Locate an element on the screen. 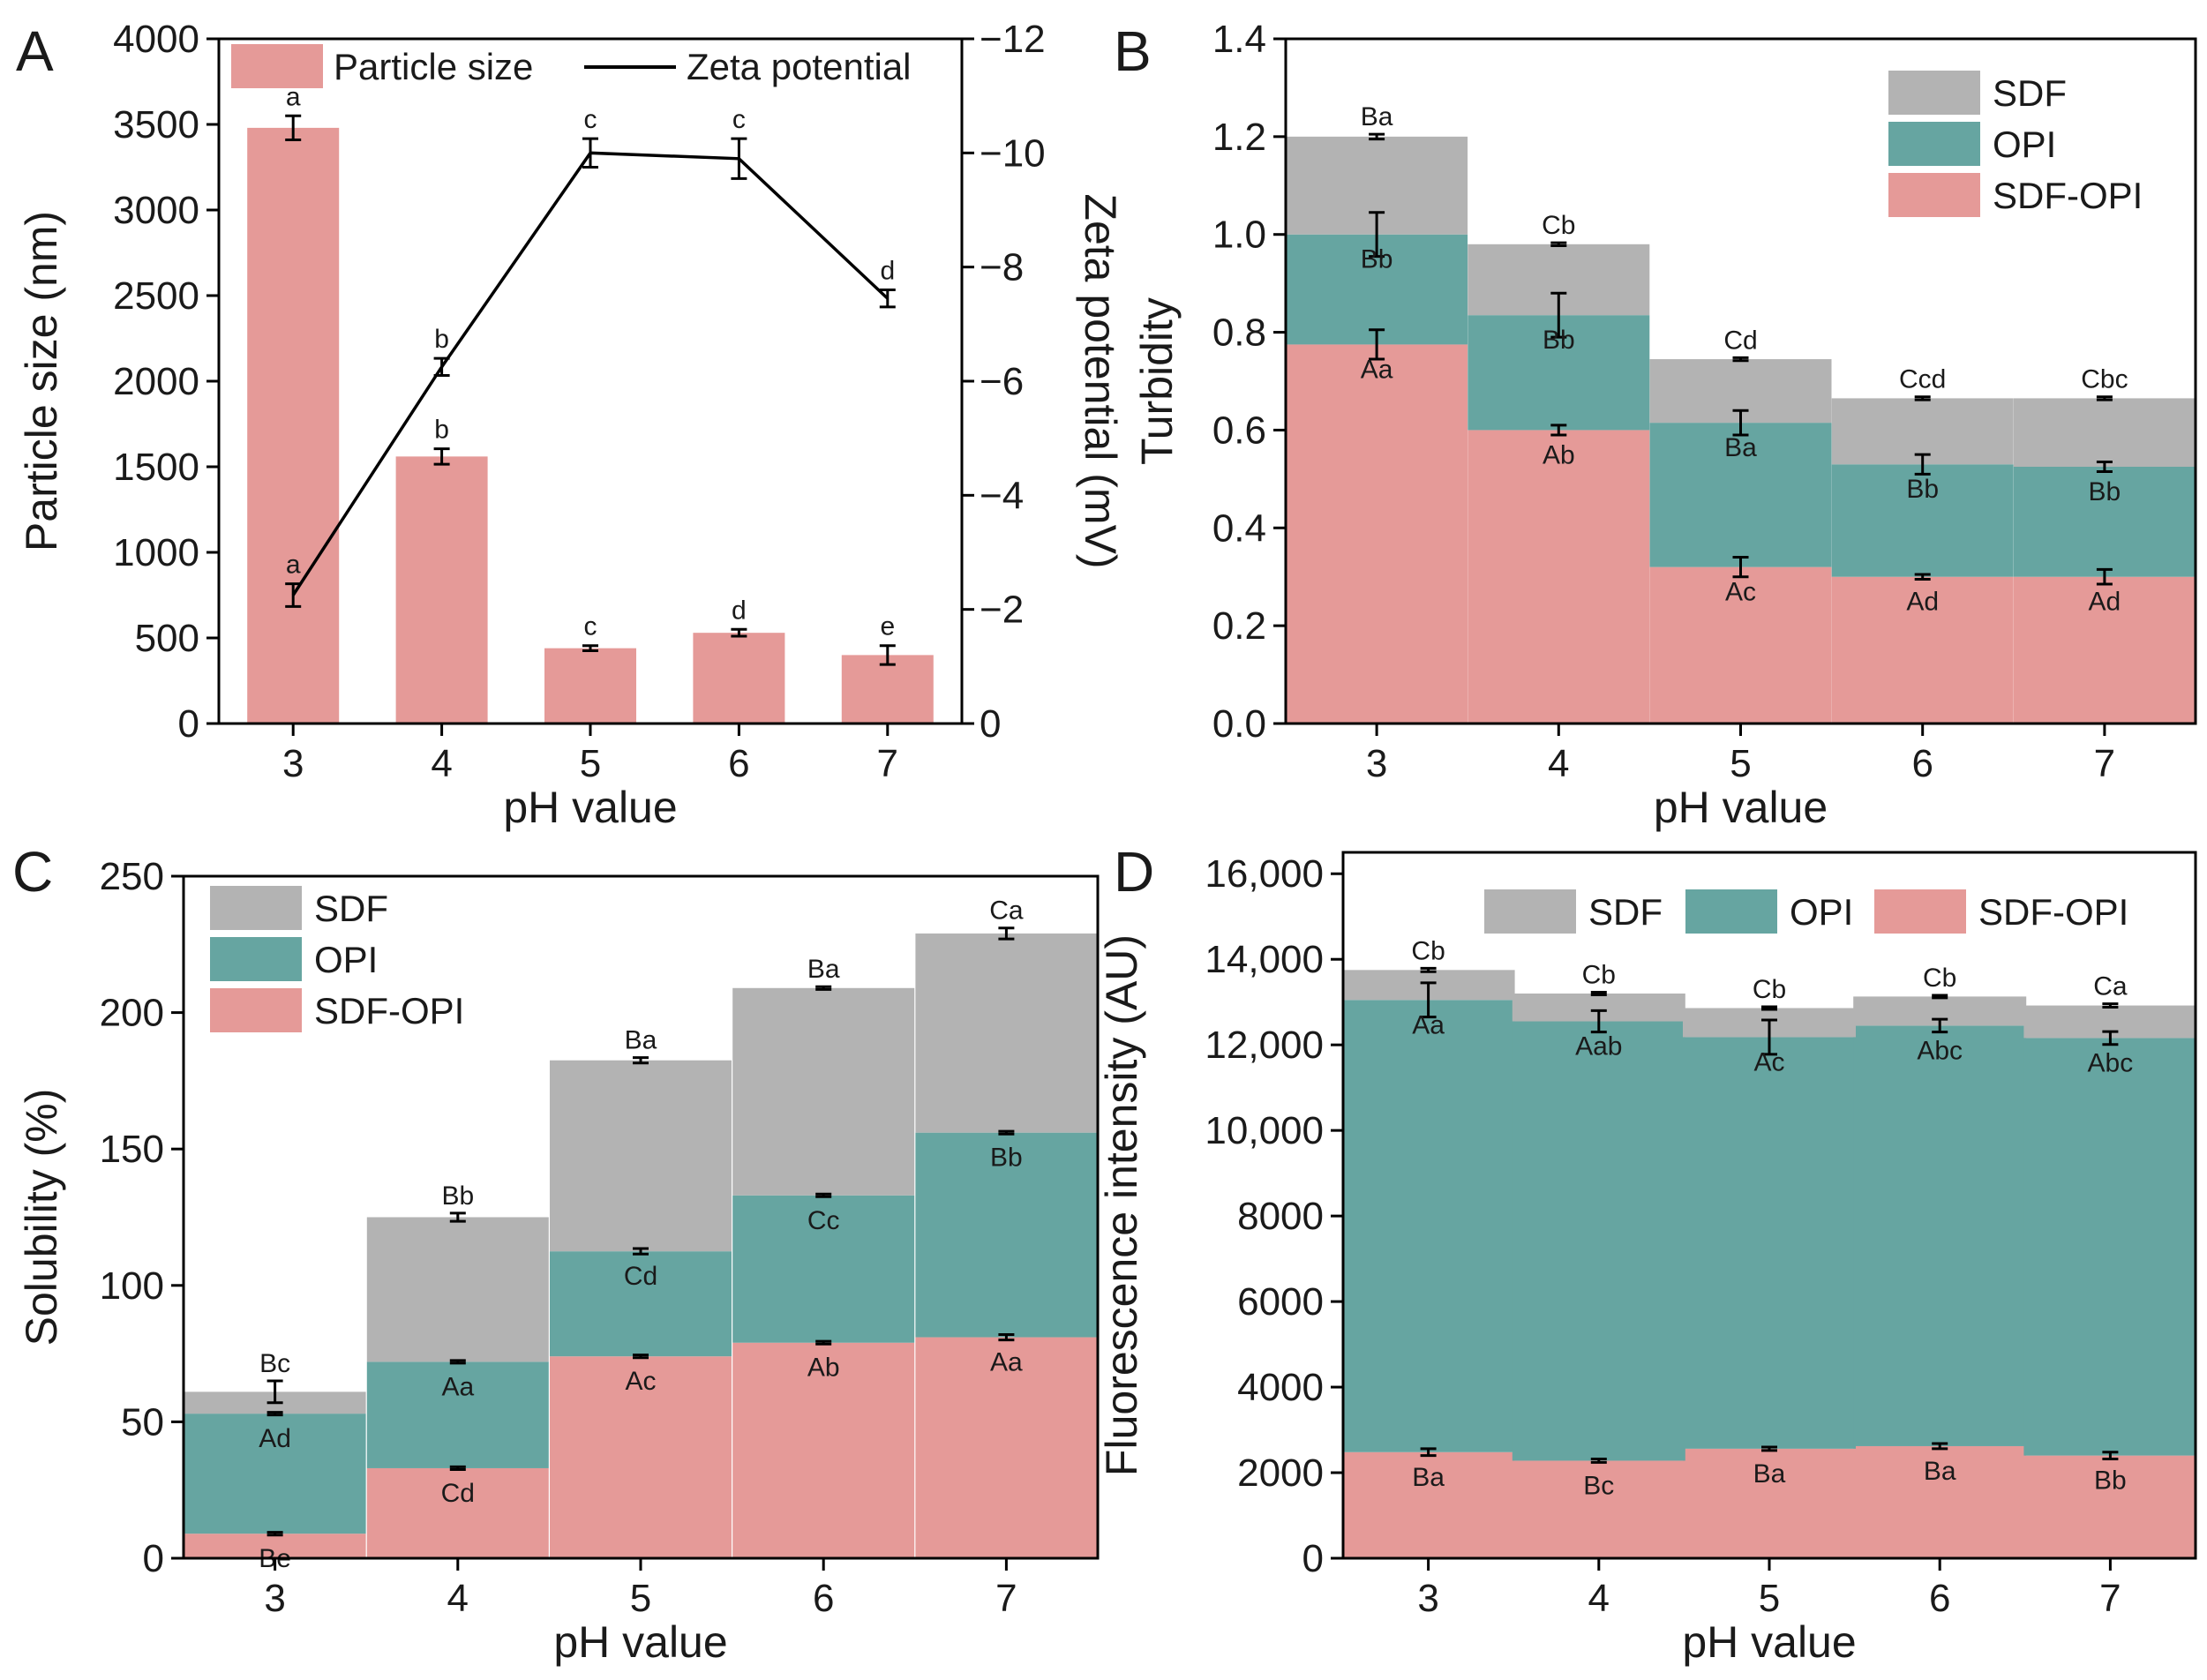  sig-label: Ac is located at coordinates (1768, 1061).